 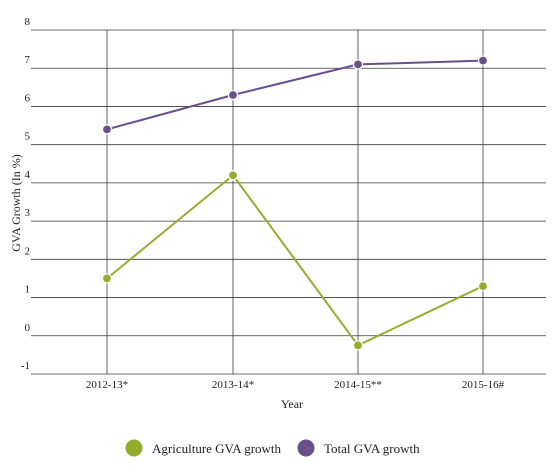 I want to click on y-tick-label: 4, so click(x=28, y=175).